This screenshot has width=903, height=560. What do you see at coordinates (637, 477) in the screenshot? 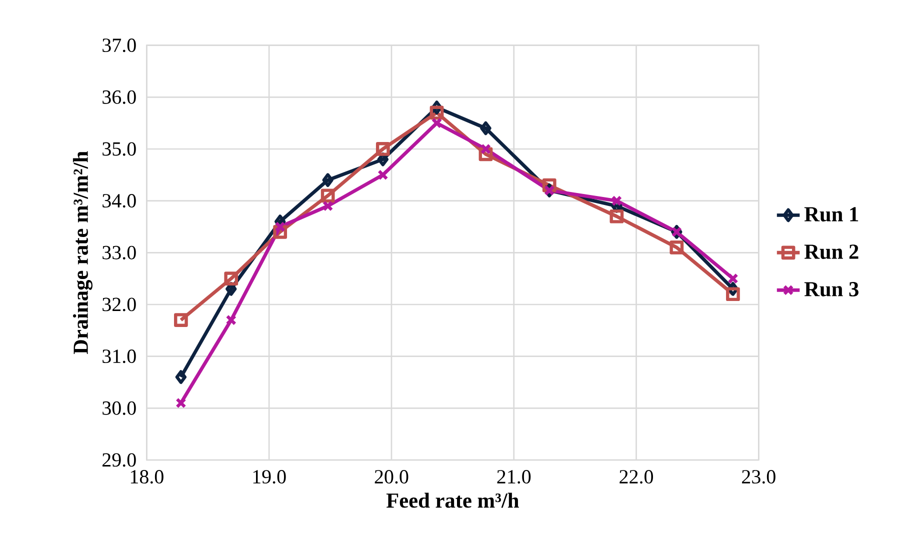
I see `x-tick-label: 22.0` at bounding box center [637, 477].